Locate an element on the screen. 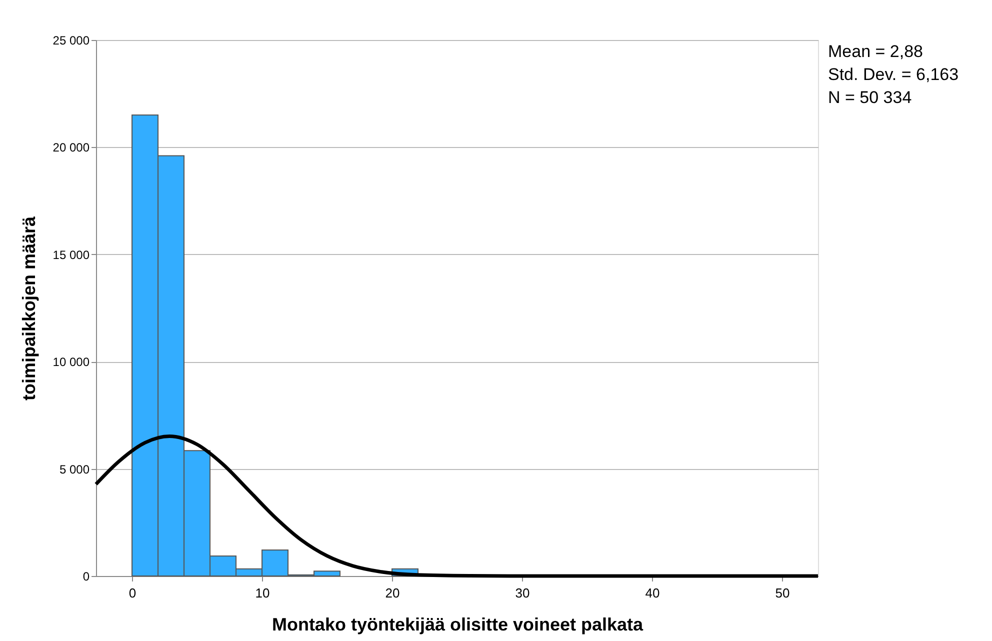  y-tick-label: 20 000 is located at coordinates (71, 147).